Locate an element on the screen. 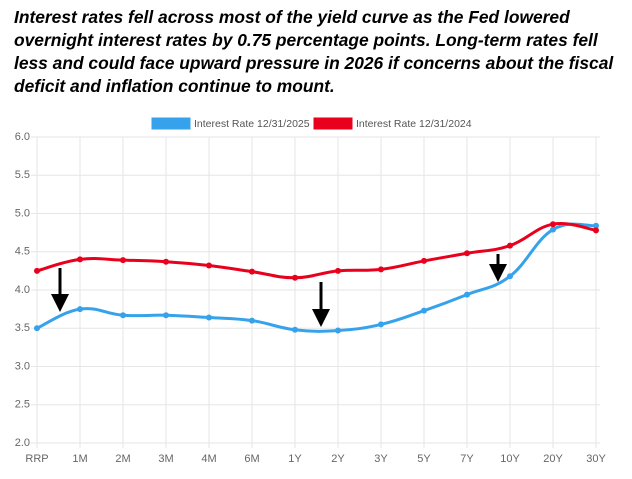 The height and width of the screenshot is (479, 632). x-tick-label: 2Y is located at coordinates (338, 459).